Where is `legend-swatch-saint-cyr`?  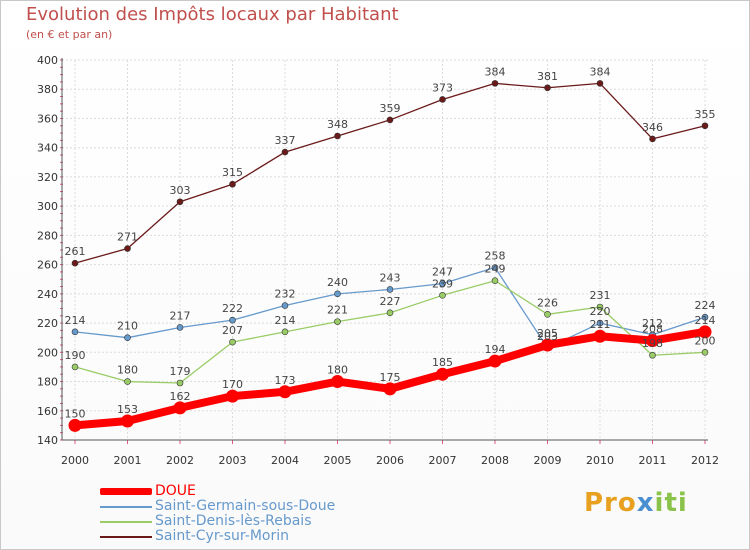 legend-swatch-saint-cyr is located at coordinates (126, 537).